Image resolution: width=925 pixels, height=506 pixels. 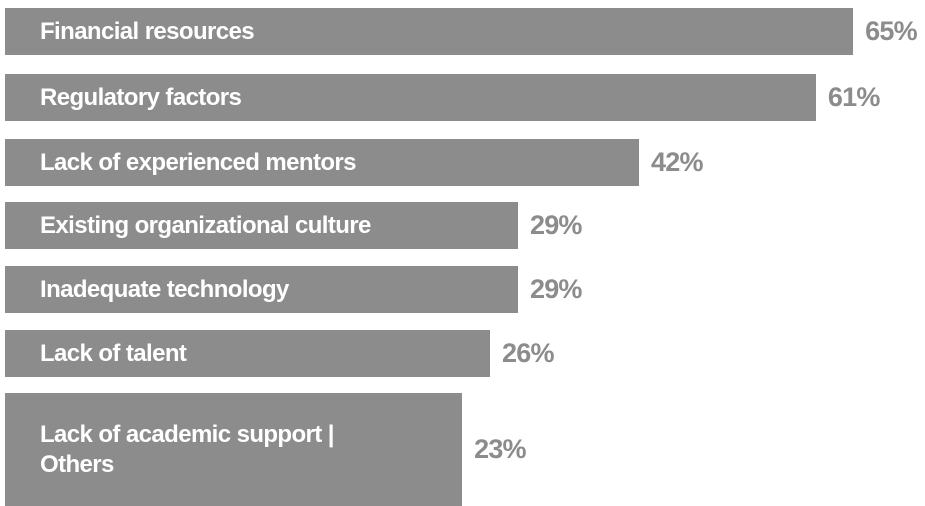 What do you see at coordinates (410, 97) in the screenshot?
I see `bar: Regulatory factors` at bounding box center [410, 97].